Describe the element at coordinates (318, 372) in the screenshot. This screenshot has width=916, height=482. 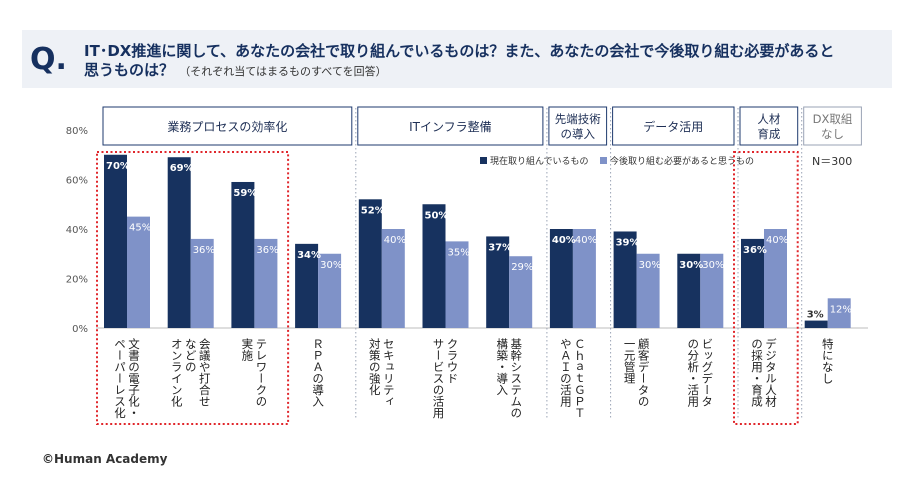
I see `category-label: ＲＰＡの導入` at that location.